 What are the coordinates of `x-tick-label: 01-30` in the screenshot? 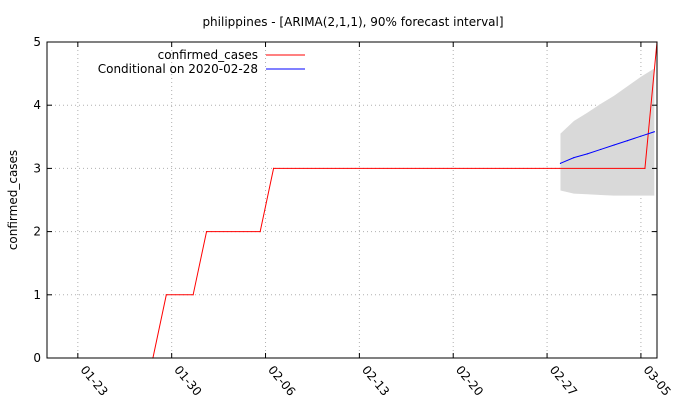 It's located at (187, 381).